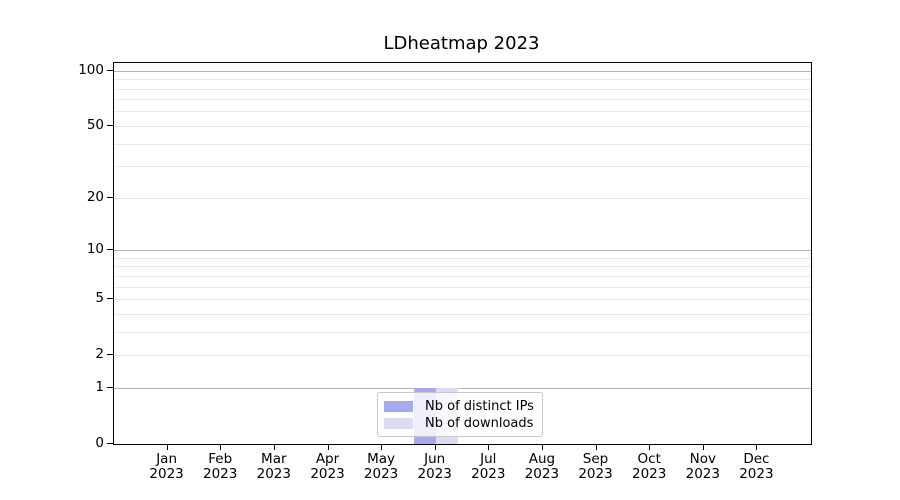 The image size is (900, 500). Describe the element at coordinates (166, 459) in the screenshot. I see `x-tick-label-month: Jan` at that location.